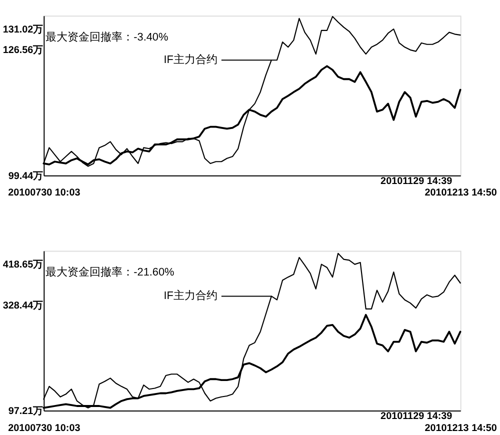 The image size is (500, 435). What do you see at coordinates (107, 37) in the screenshot?
I see `annotation: 最大资金回撤率：-3.40%` at bounding box center [107, 37].